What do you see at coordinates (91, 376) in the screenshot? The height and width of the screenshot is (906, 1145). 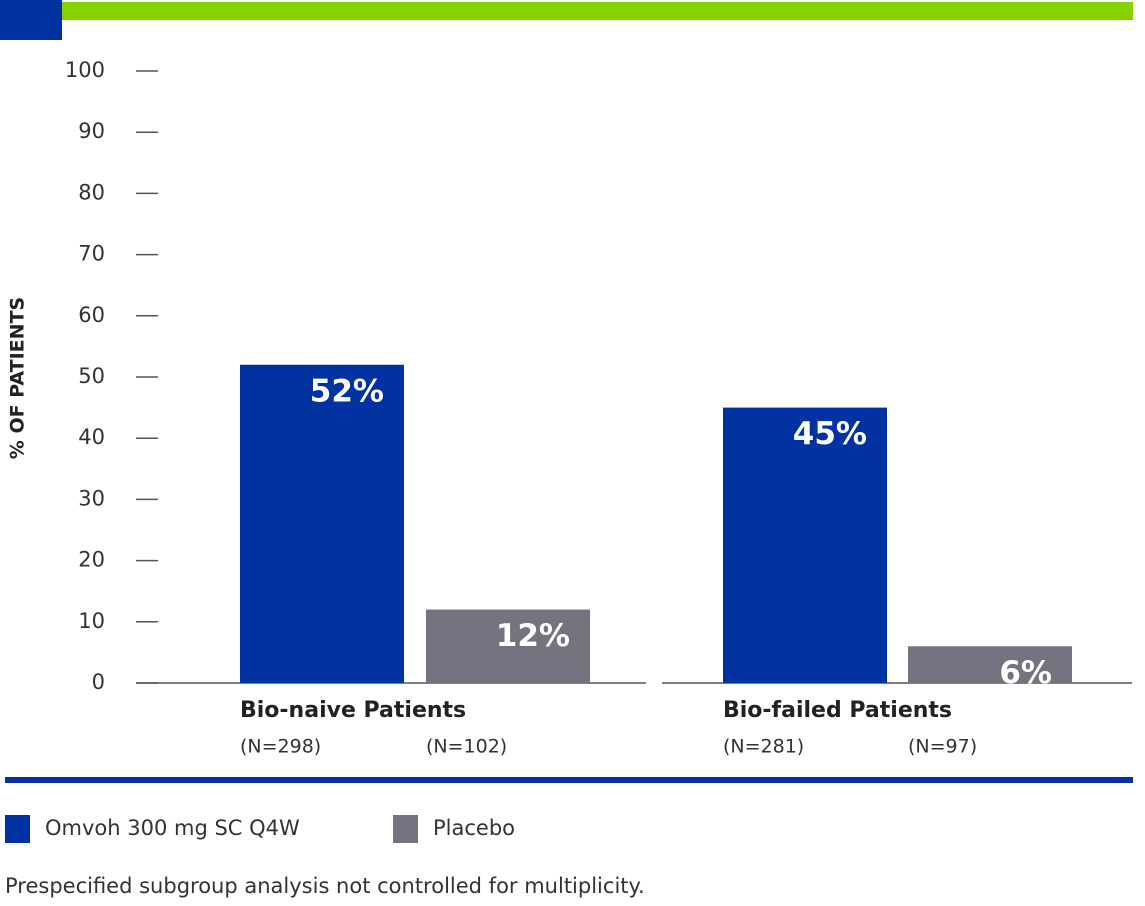 I see `y-tick-label: 50` at bounding box center [91, 376].